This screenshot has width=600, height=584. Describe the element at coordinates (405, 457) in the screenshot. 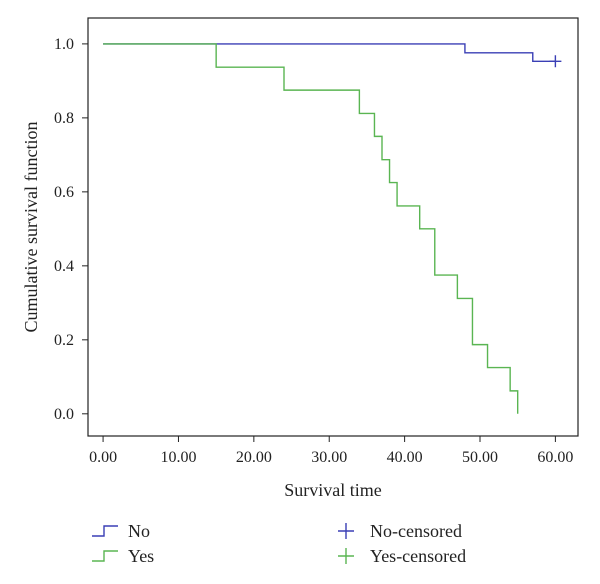

I see `x-tick-label: 40.00` at that location.